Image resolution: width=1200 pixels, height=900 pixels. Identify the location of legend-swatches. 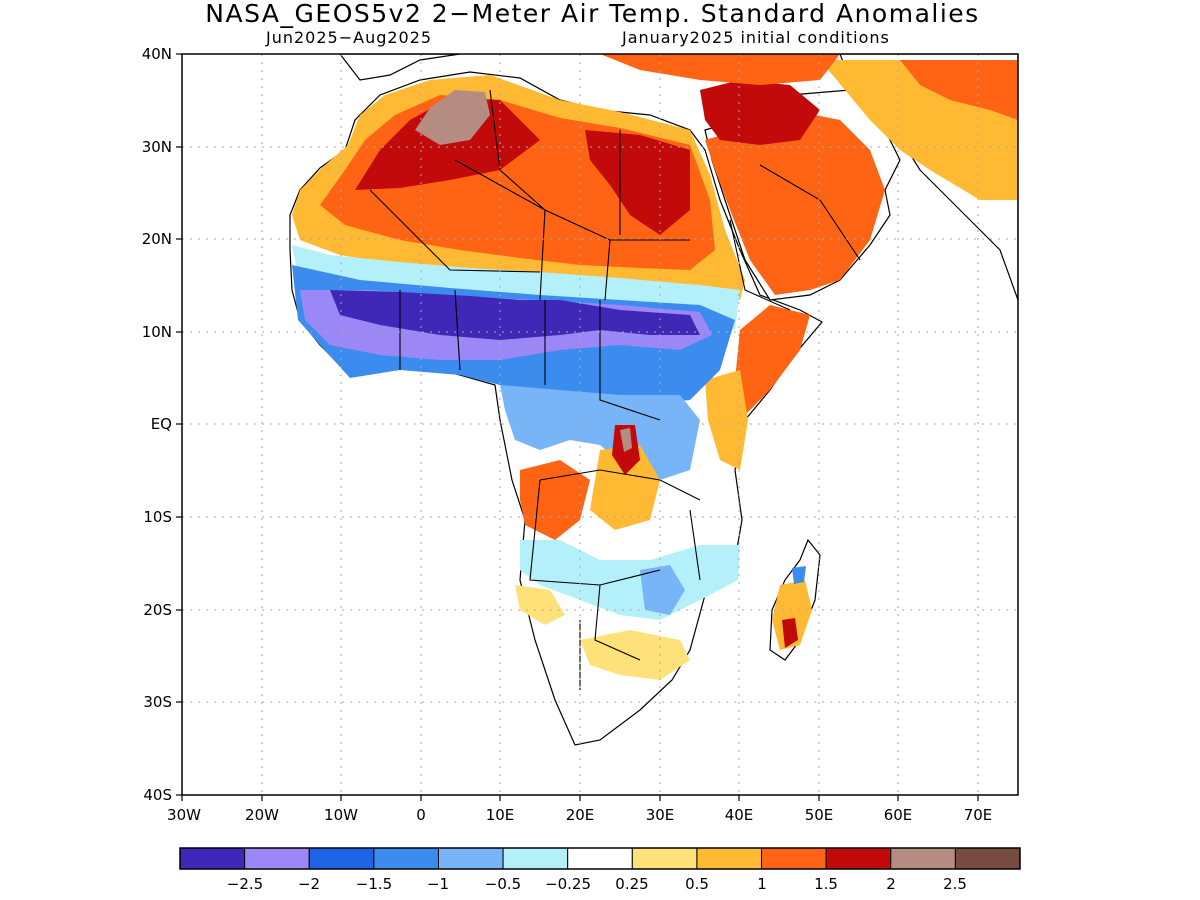
(600, 858).